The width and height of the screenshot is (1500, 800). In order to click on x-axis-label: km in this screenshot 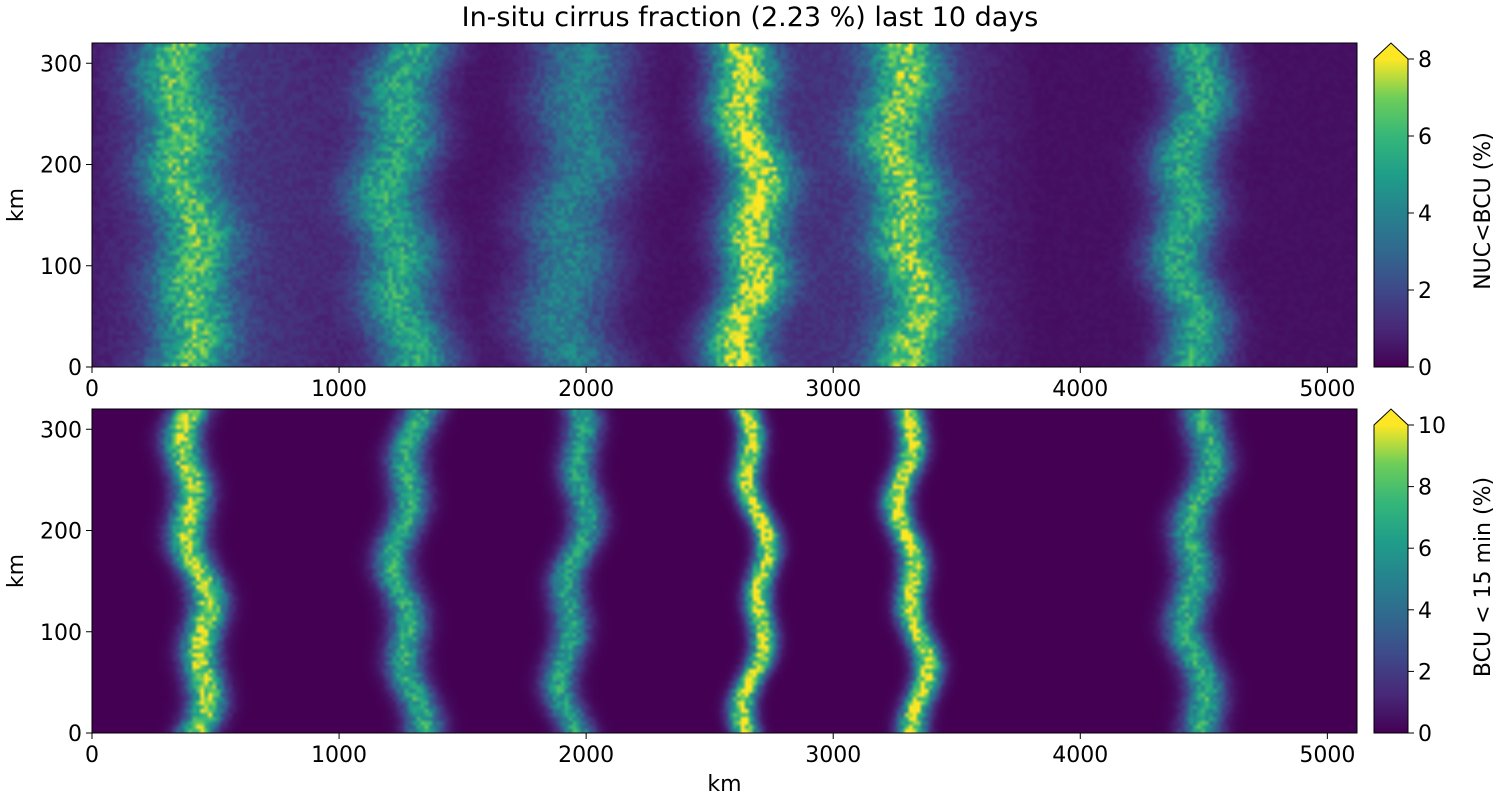, I will do `click(724, 784)`.